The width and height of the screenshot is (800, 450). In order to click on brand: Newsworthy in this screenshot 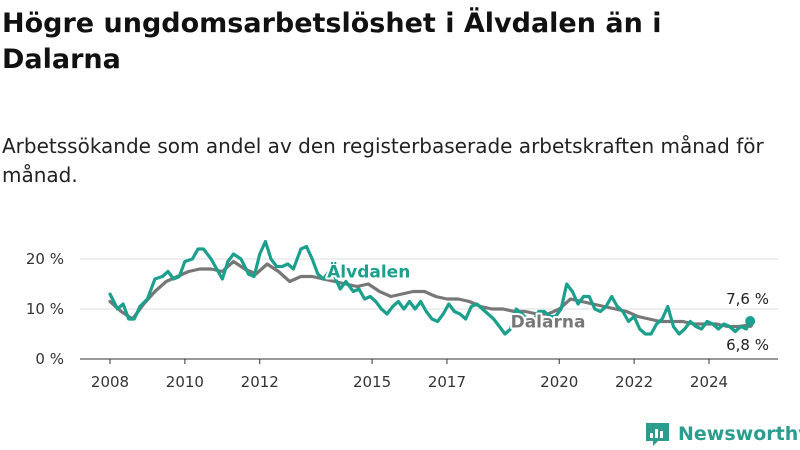, I will do `click(722, 434)`.